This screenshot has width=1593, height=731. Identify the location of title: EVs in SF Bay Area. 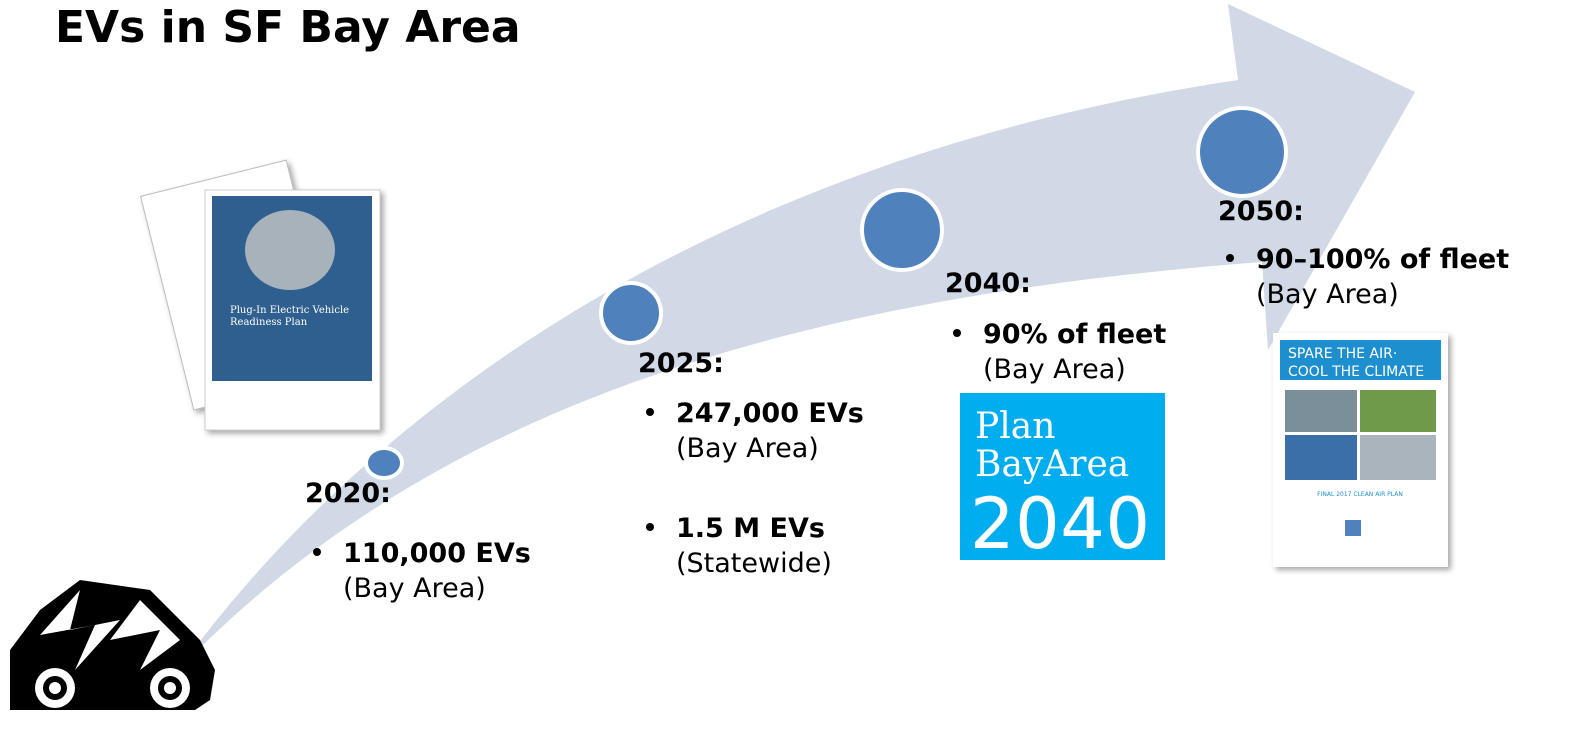
(288, 27).